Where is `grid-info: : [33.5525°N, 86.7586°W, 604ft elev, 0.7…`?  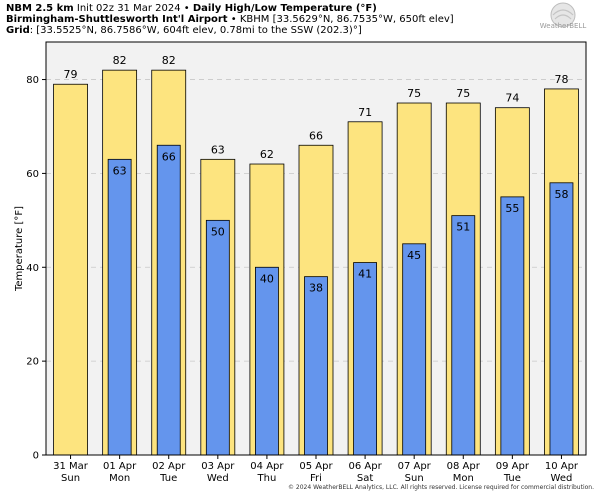 grid-info: : [33.5525°N, 86.7586°W, 604ft elev, 0.7… is located at coordinates (195, 30).